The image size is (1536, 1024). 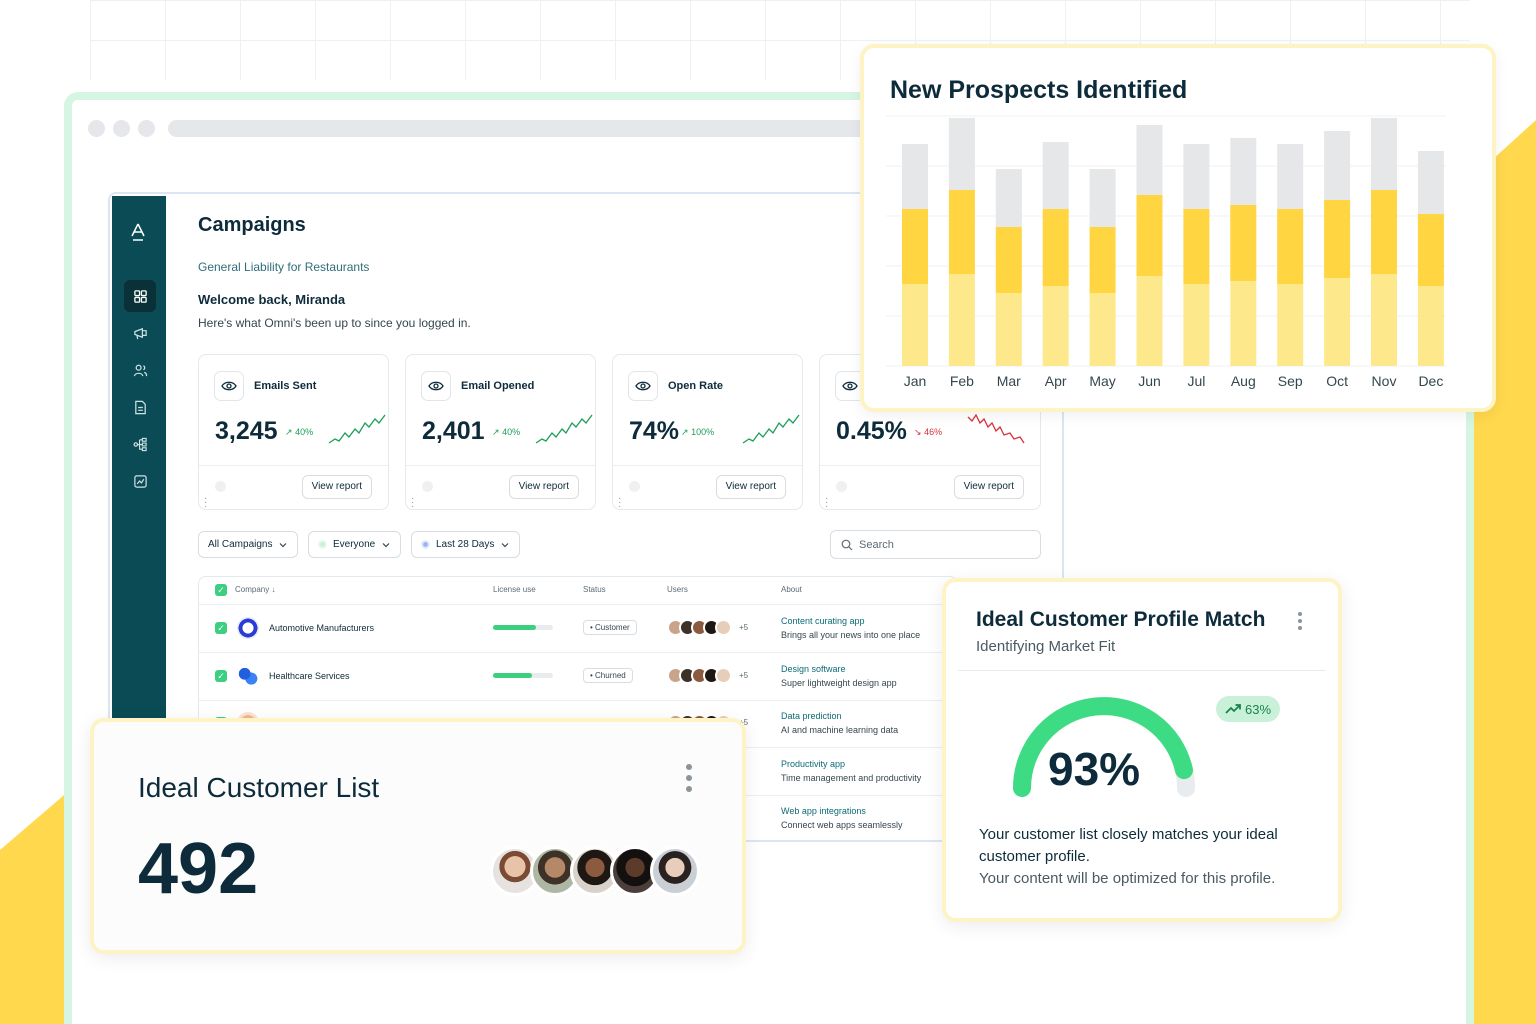 What do you see at coordinates (707, 433) in the screenshot?
I see `stat-card: Open Rate 74% ↗ 100% View report · · ·` at bounding box center [707, 433].